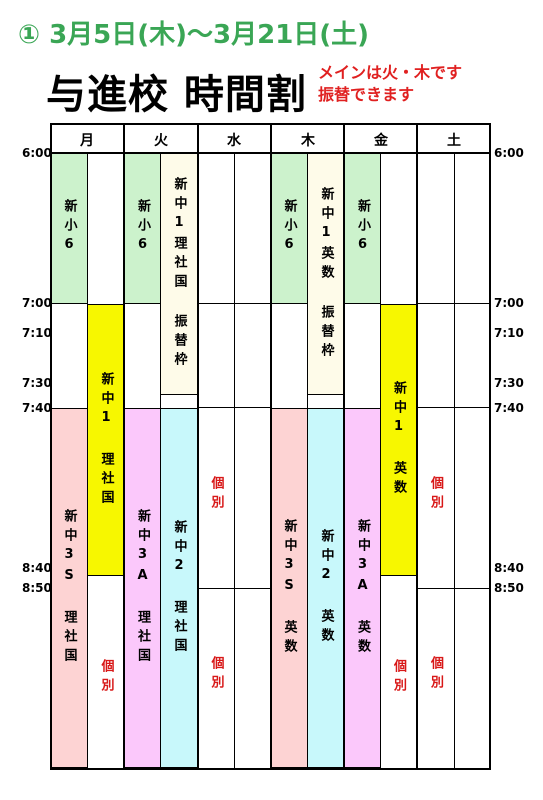 Image resolution: width=543 pixels, height=800 pixels. I want to click on time-label-right: 6:00, so click(509, 153).